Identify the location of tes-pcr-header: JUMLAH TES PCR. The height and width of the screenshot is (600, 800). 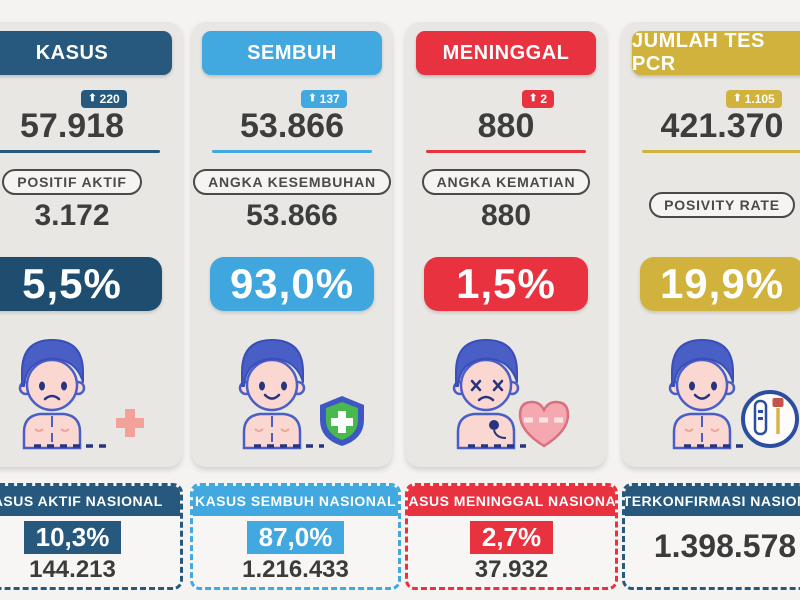
(716, 52).